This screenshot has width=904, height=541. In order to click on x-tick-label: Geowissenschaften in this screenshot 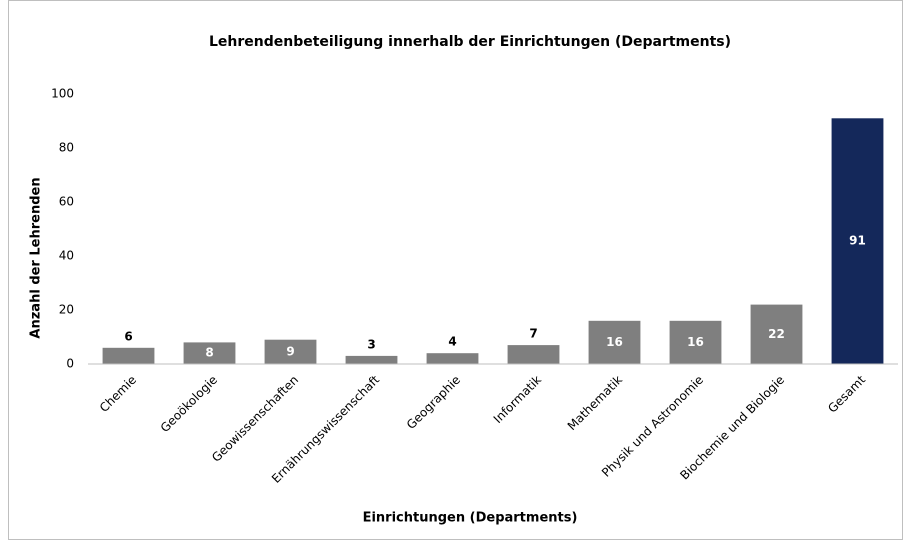, I will do `click(255, 419)`.